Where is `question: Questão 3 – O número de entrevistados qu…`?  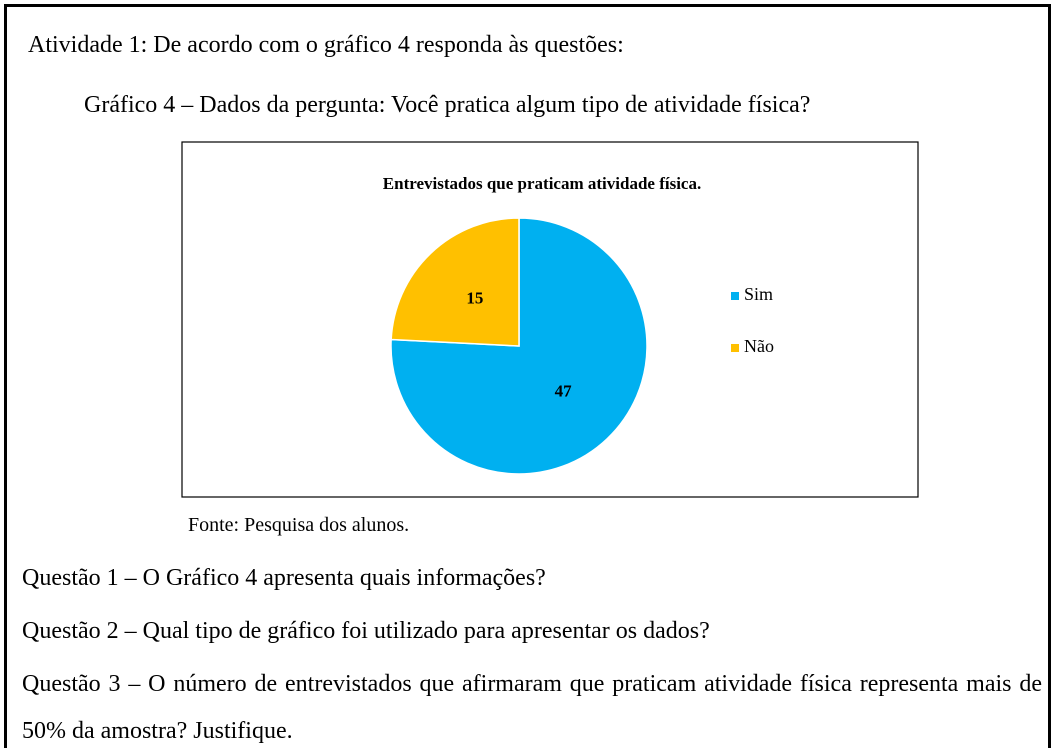 question: Questão 3 – O número de entrevistados qu… is located at coordinates (532, 707).